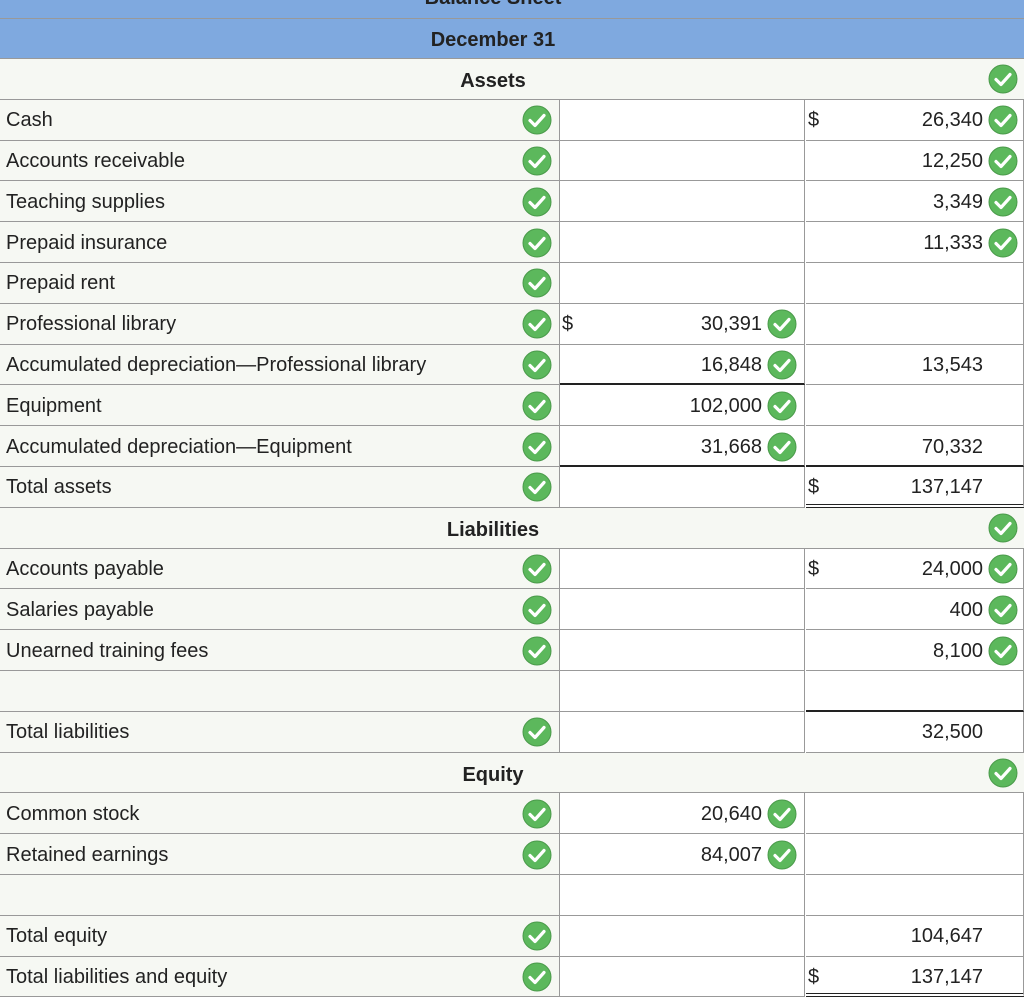  Describe the element at coordinates (179, 446) in the screenshot. I see `row-label: Accumulated depreciation—Equipment` at that location.